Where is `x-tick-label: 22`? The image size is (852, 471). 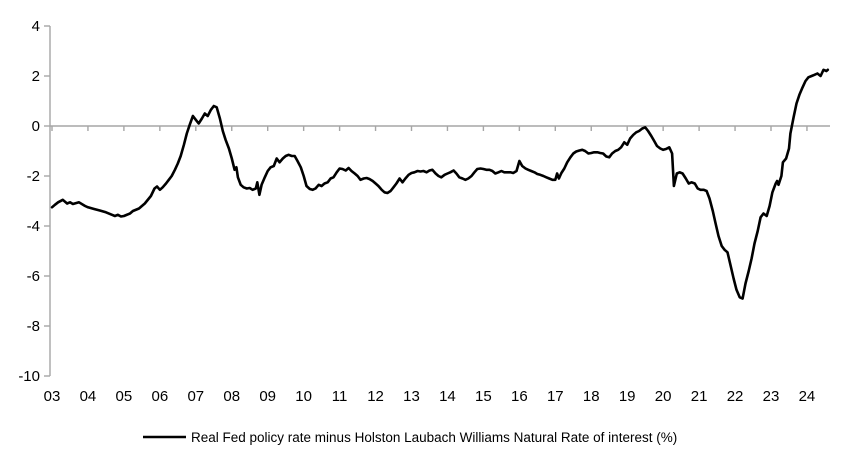 x-tick-label: 22 is located at coordinates (735, 396).